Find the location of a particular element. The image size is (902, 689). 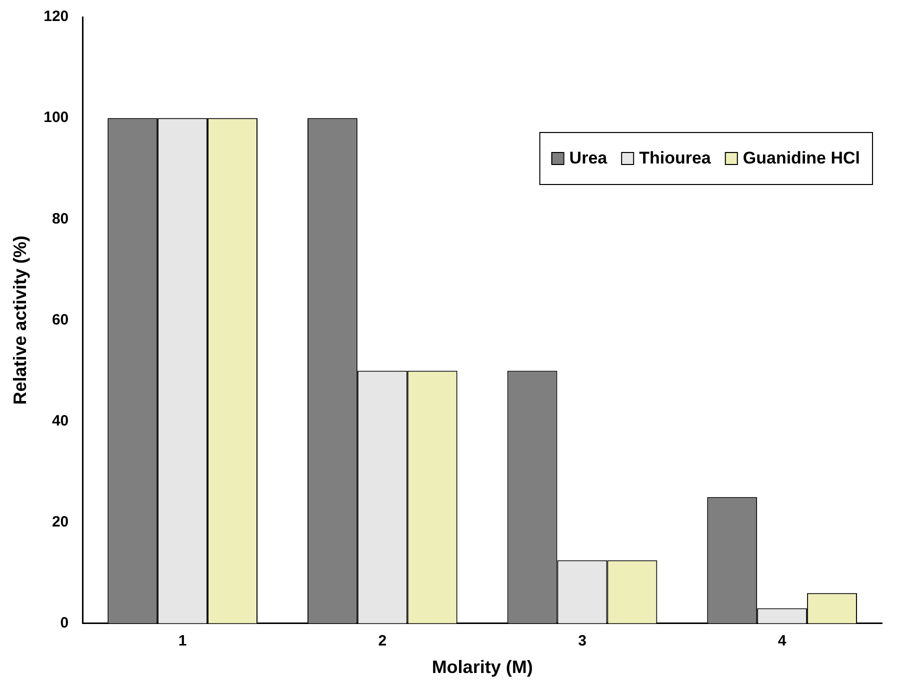

y-axis-title: Relative activity (%) is located at coordinates (20, 320).